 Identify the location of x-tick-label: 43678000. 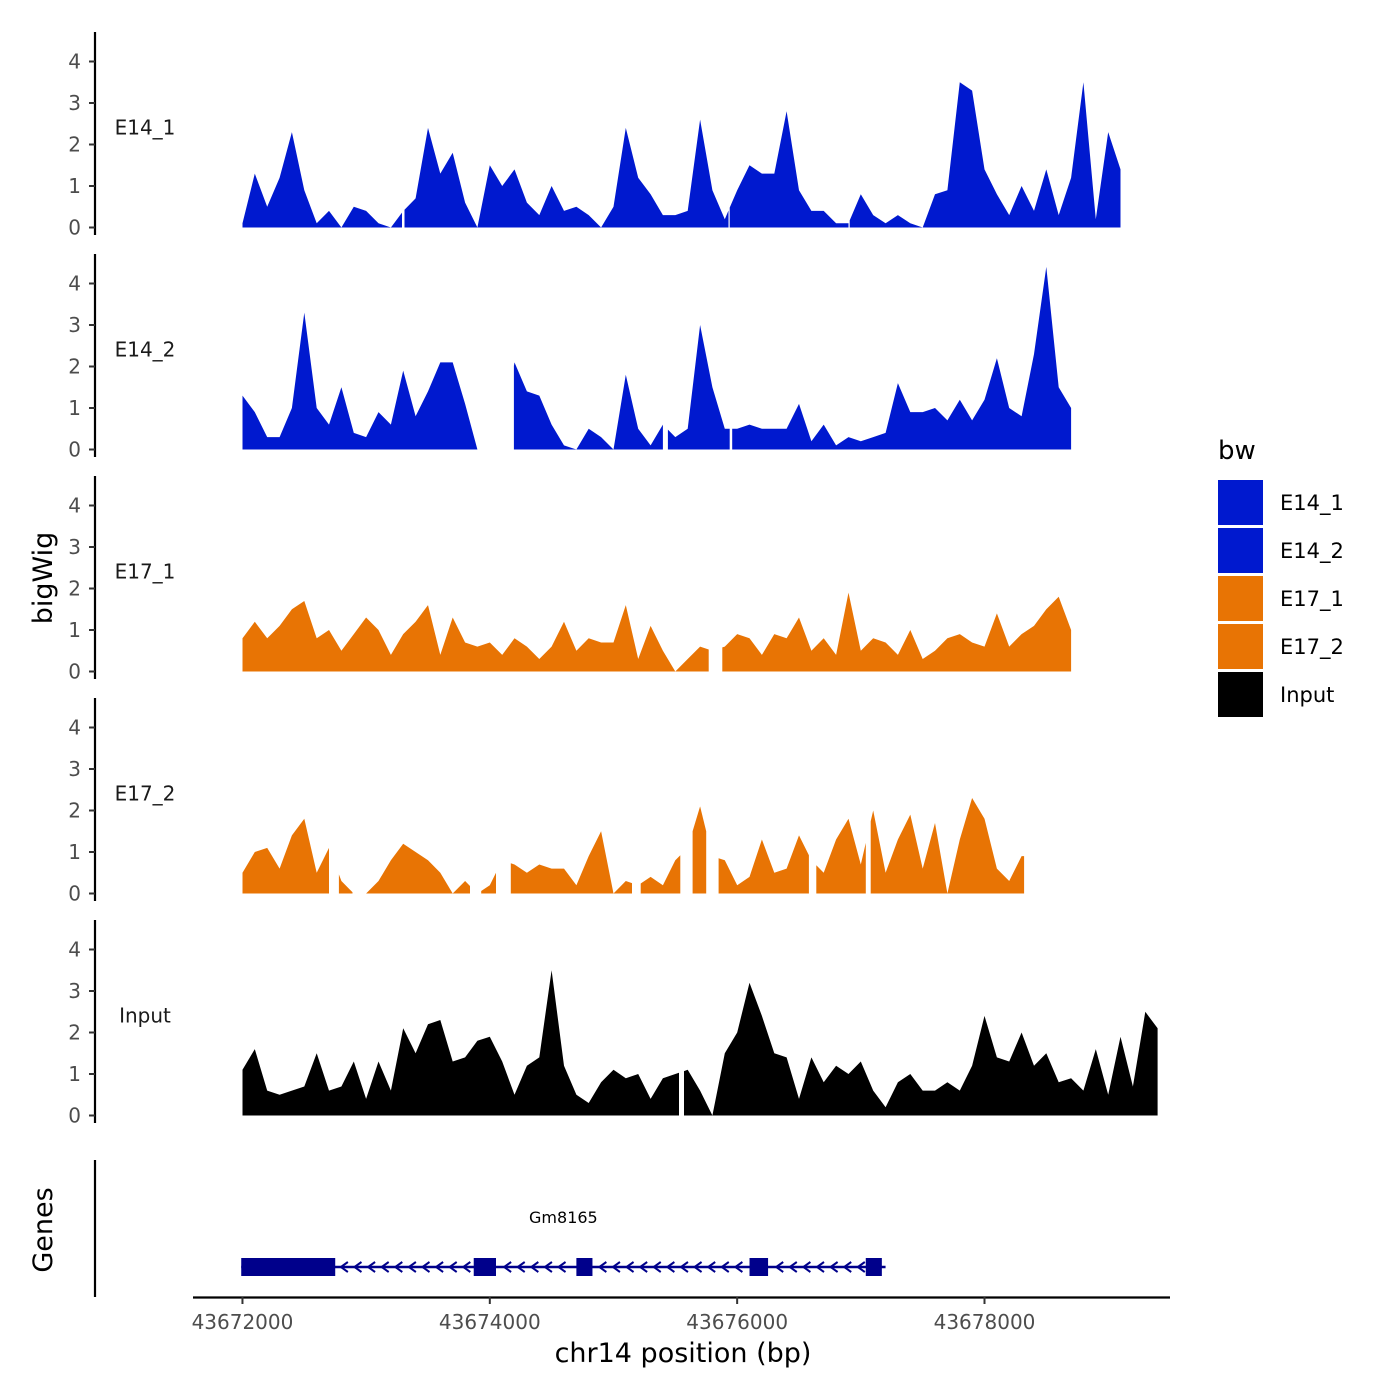
(985, 1322).